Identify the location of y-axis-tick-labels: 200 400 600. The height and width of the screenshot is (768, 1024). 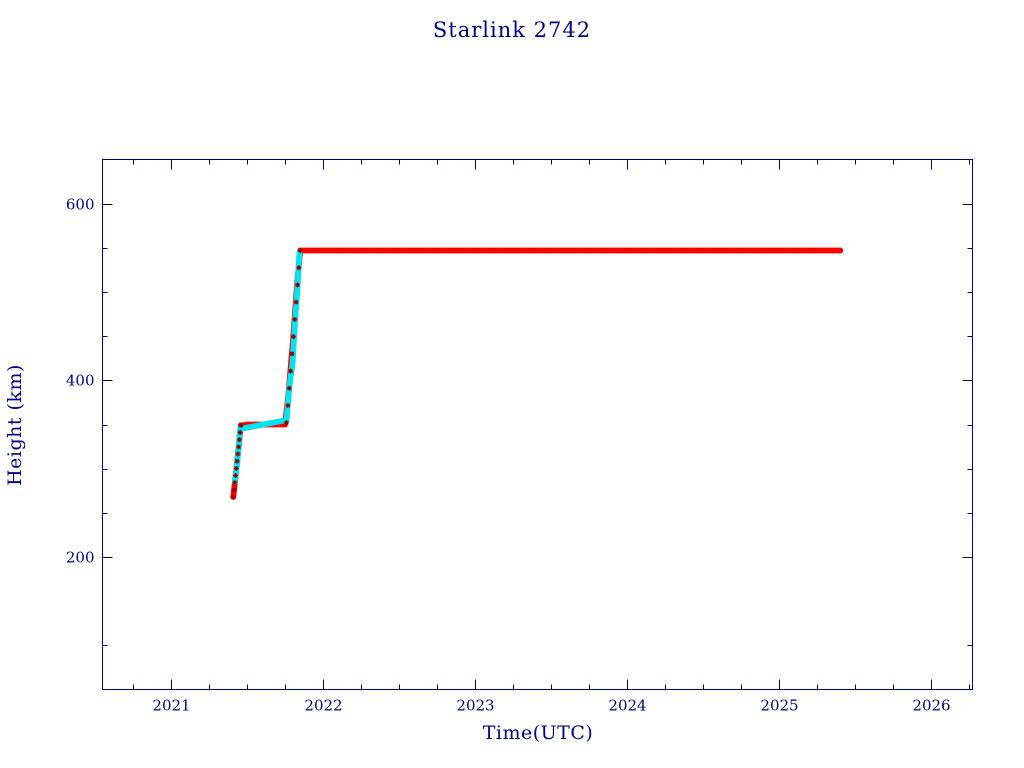
(80, 381).